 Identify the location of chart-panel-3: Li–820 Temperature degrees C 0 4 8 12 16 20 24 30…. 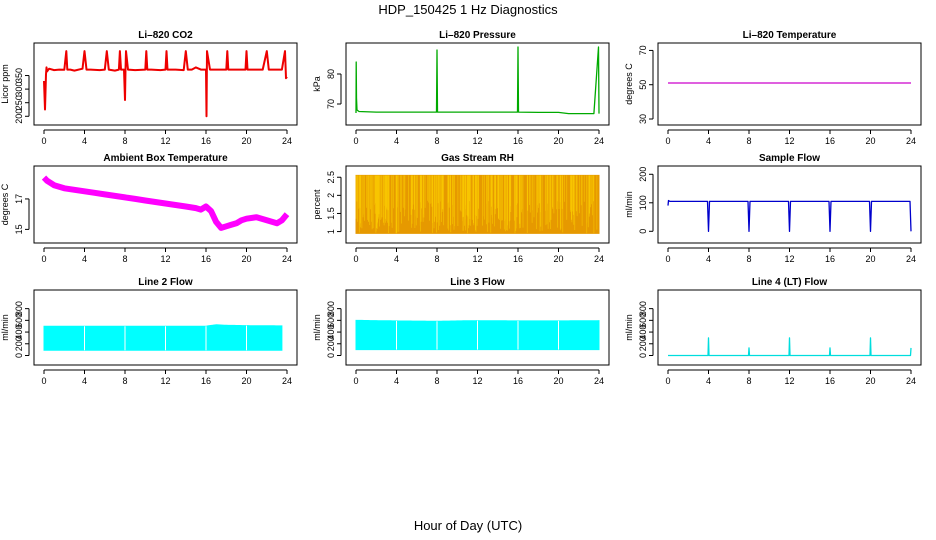
(773, 88).